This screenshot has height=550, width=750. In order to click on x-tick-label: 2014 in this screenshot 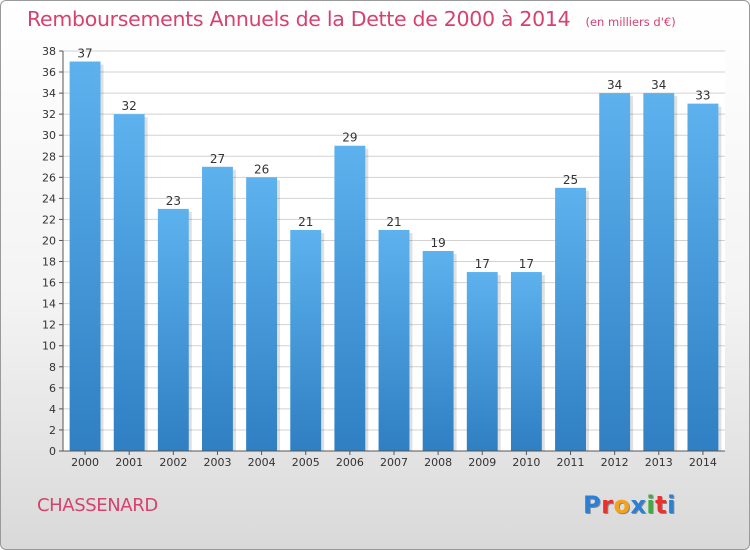, I will do `click(703, 462)`.